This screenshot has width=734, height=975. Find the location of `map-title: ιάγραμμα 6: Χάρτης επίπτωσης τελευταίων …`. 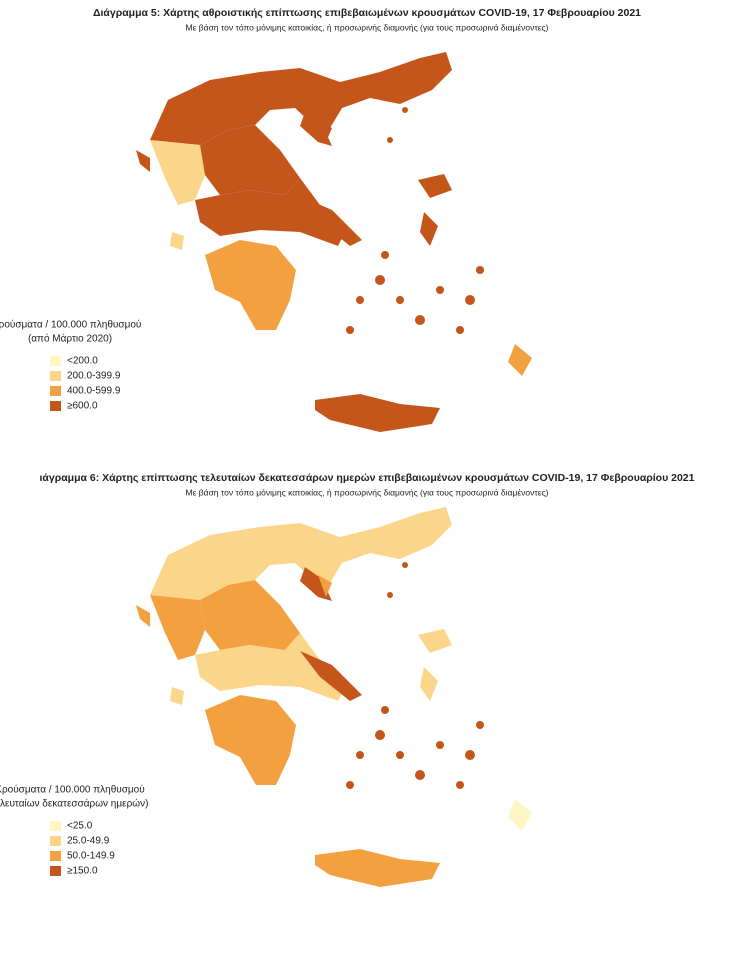

map-title: ιάγραμμα 6: Χάρτης επίπτωσης τελευταίων … is located at coordinates (367, 478).